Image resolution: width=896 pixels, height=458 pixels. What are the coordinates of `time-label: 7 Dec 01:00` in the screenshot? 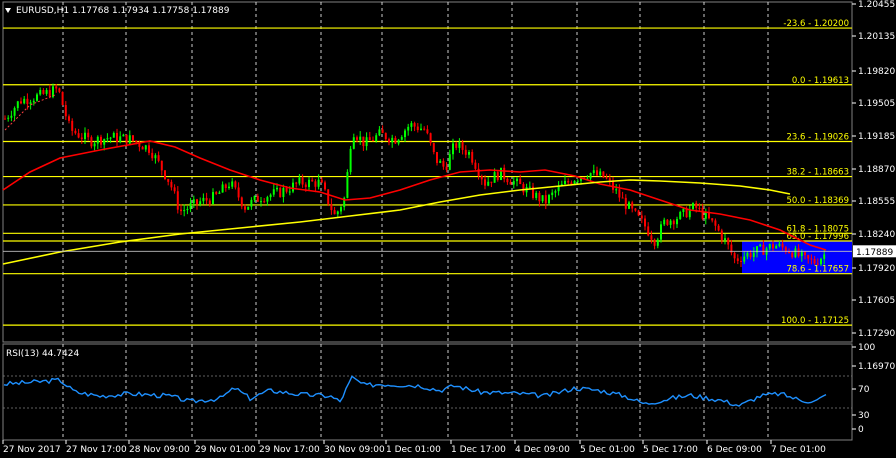 It's located at (798, 450).